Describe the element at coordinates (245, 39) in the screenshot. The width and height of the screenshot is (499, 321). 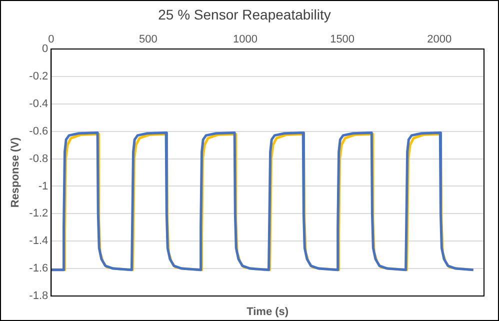
I see `x-tick-label: 1000` at that location.